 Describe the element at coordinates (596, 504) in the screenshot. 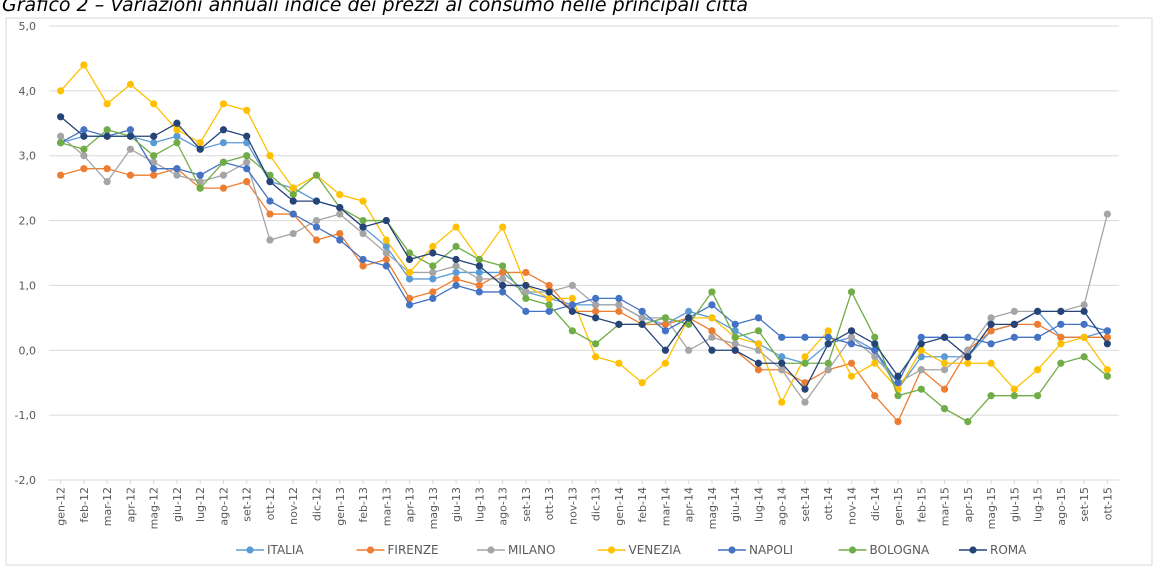

I see `x-tick-label: dic-13` at that location.